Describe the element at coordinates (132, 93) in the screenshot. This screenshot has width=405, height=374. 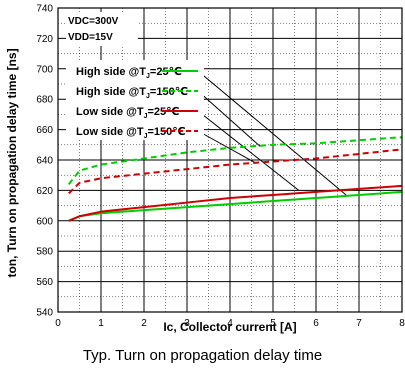
I see `legend-label: High side @TJ=150℃` at that location.